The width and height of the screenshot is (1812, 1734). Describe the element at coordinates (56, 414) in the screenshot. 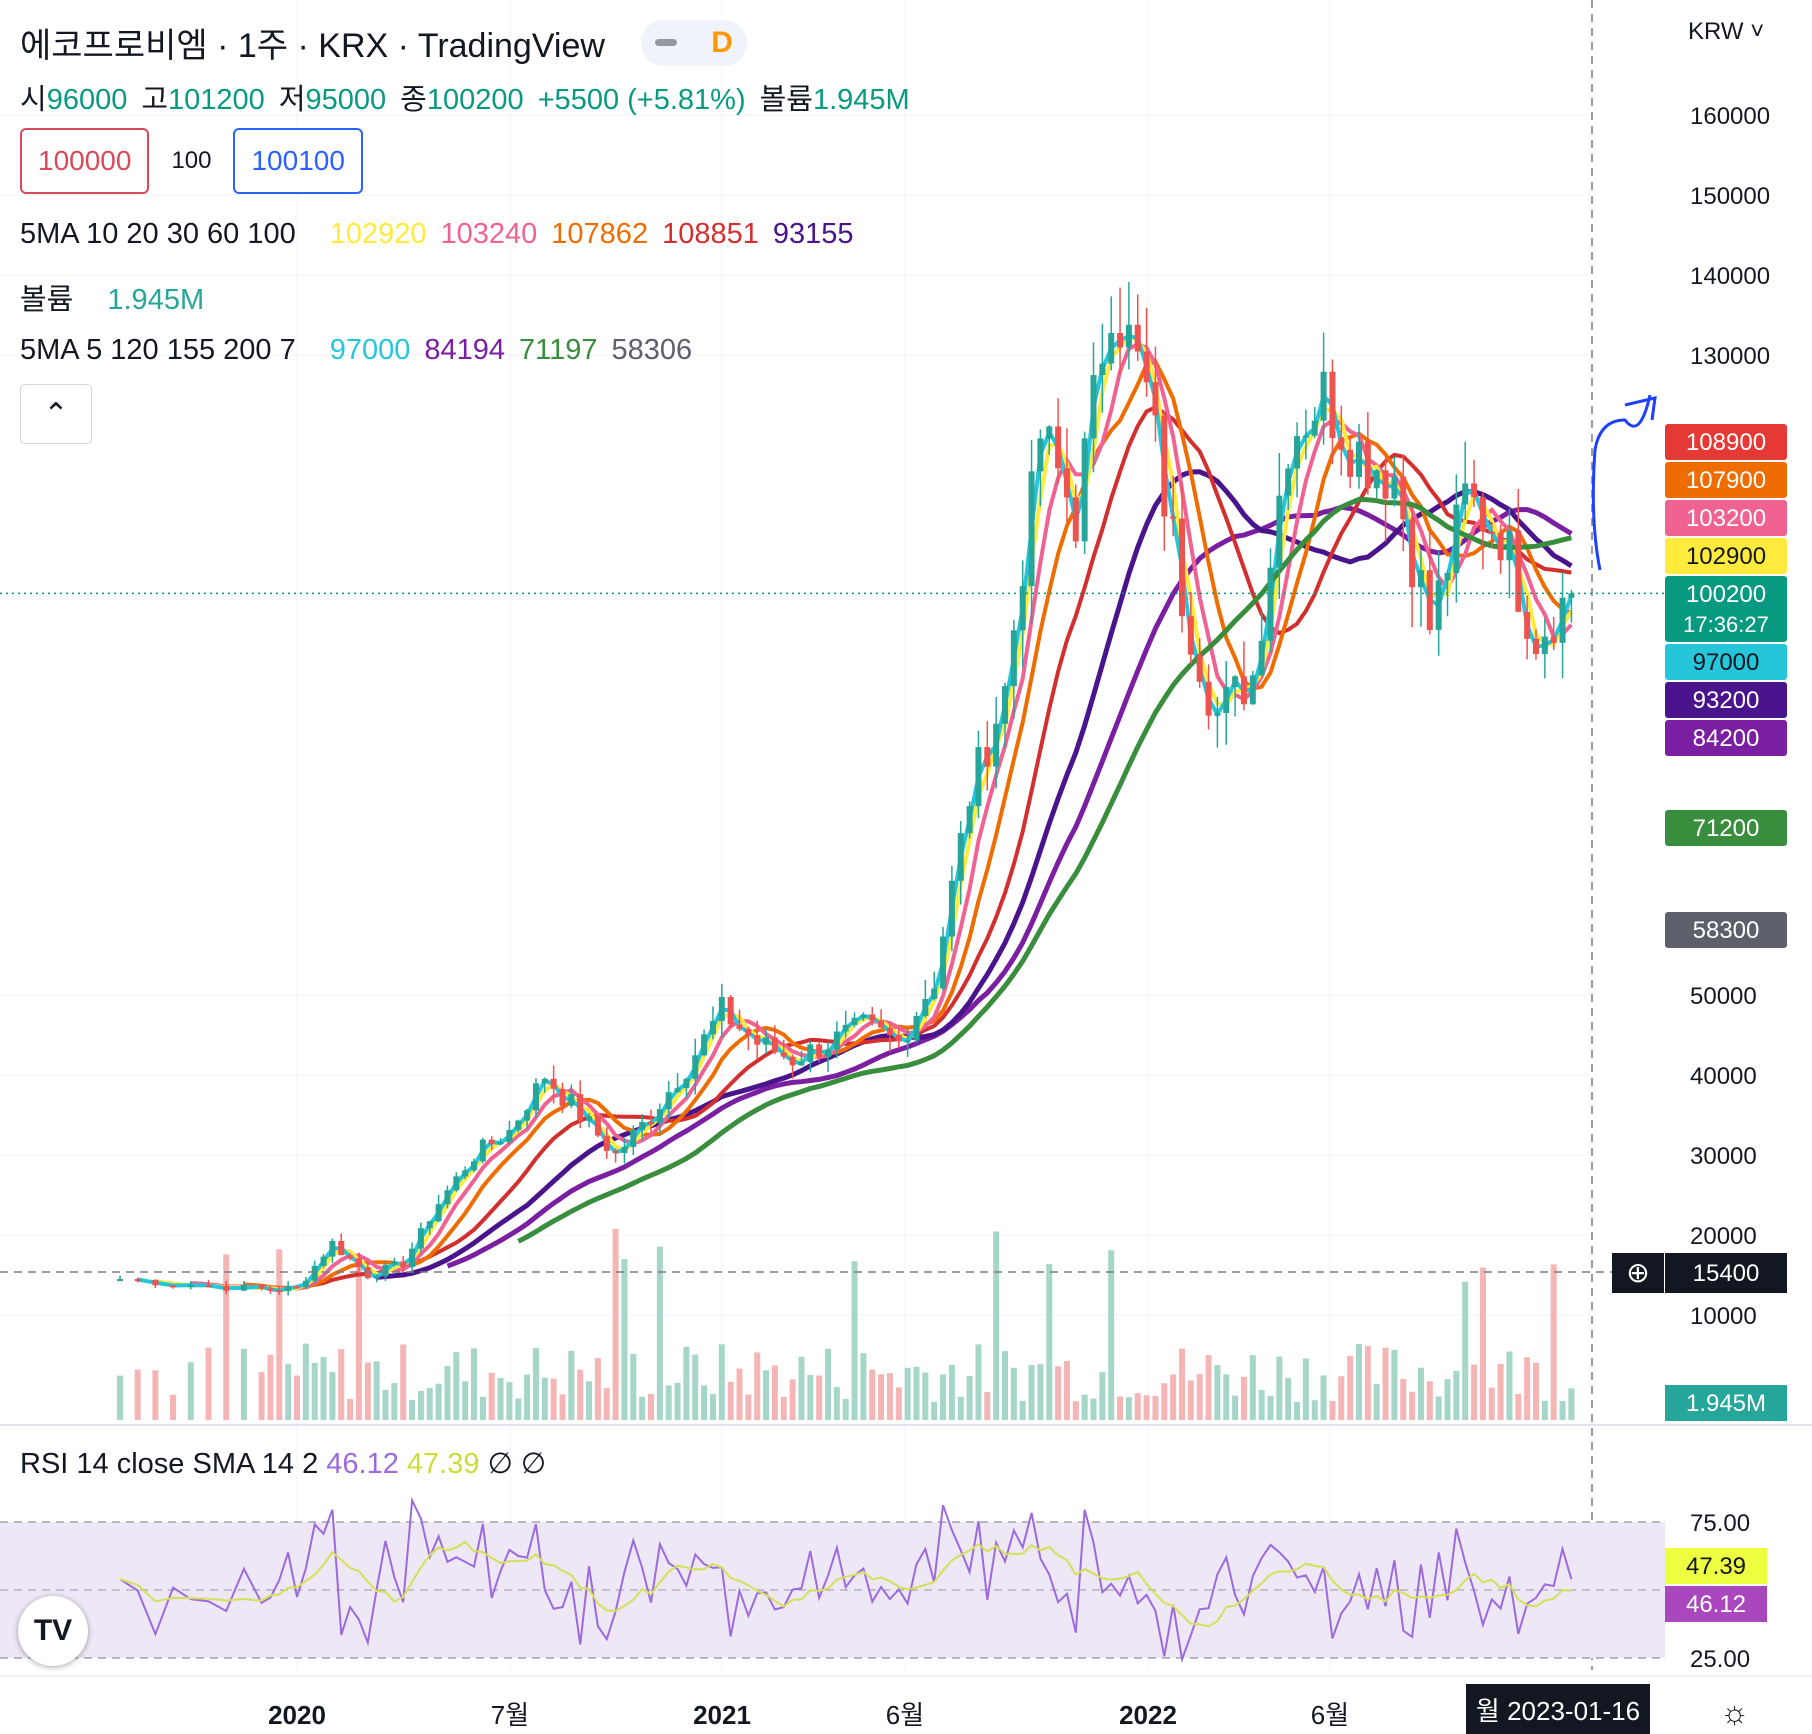

I see `collapse-legend-button: ⌃` at that location.